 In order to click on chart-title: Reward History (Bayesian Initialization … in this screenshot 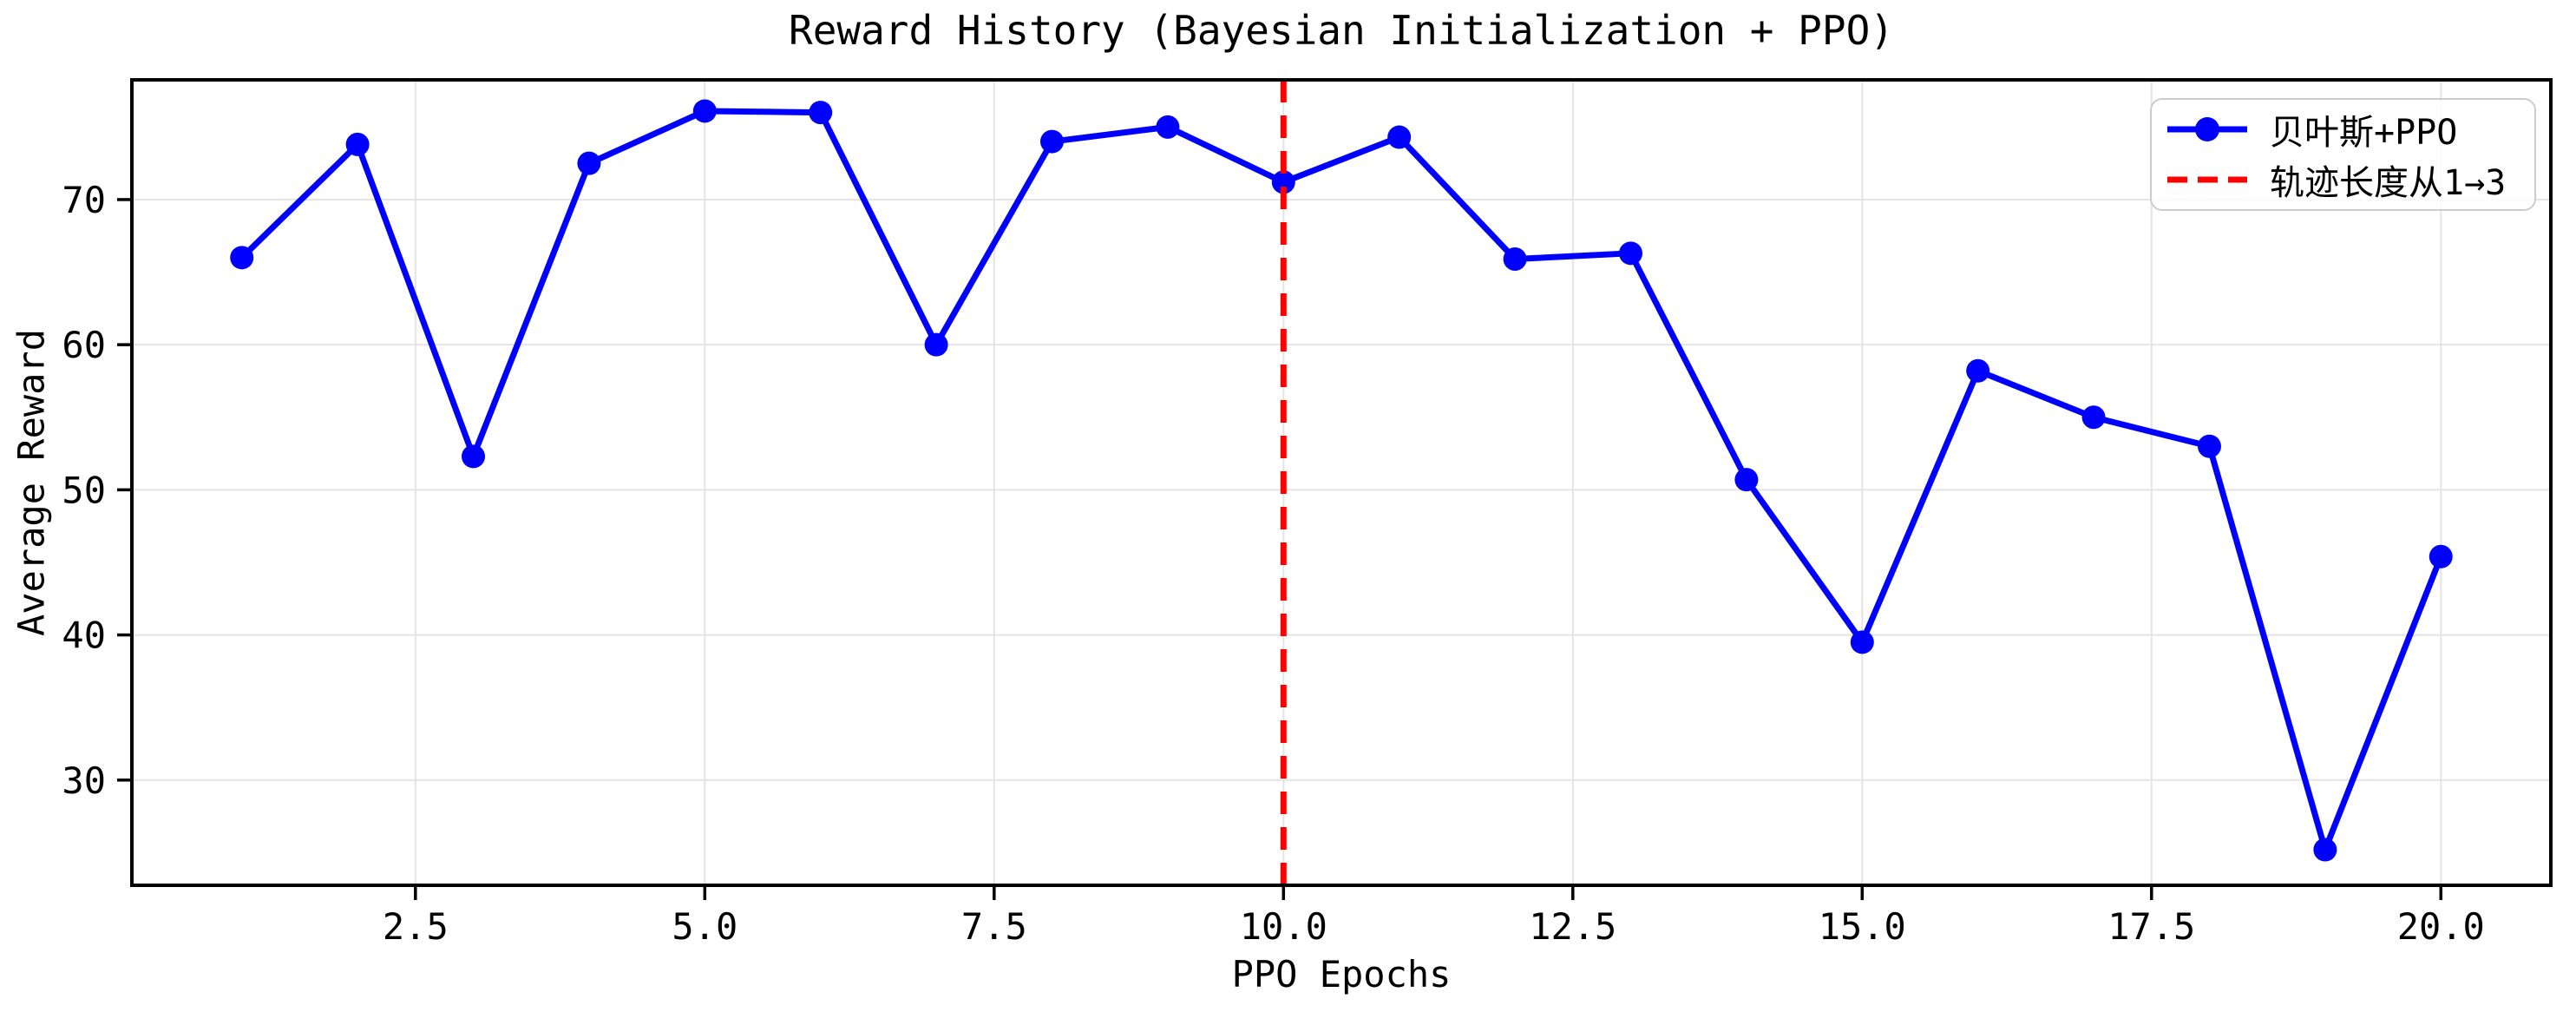, I will do `click(1341, 30)`.